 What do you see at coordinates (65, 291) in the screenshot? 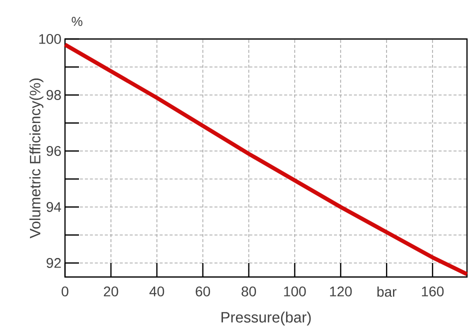
I see `x-tick-label: 0` at bounding box center [65, 291].